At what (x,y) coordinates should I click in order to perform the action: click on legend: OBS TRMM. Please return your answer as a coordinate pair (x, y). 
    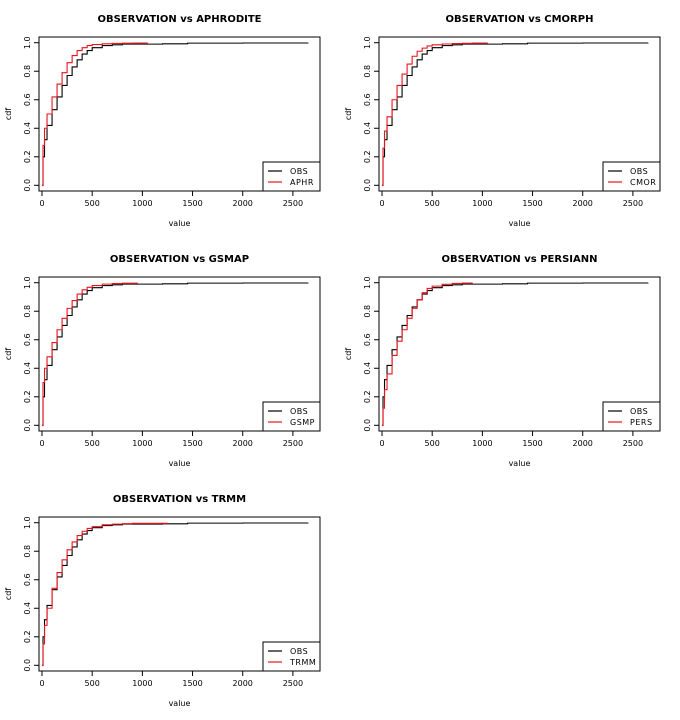
    Looking at the image, I should click on (291, 656).